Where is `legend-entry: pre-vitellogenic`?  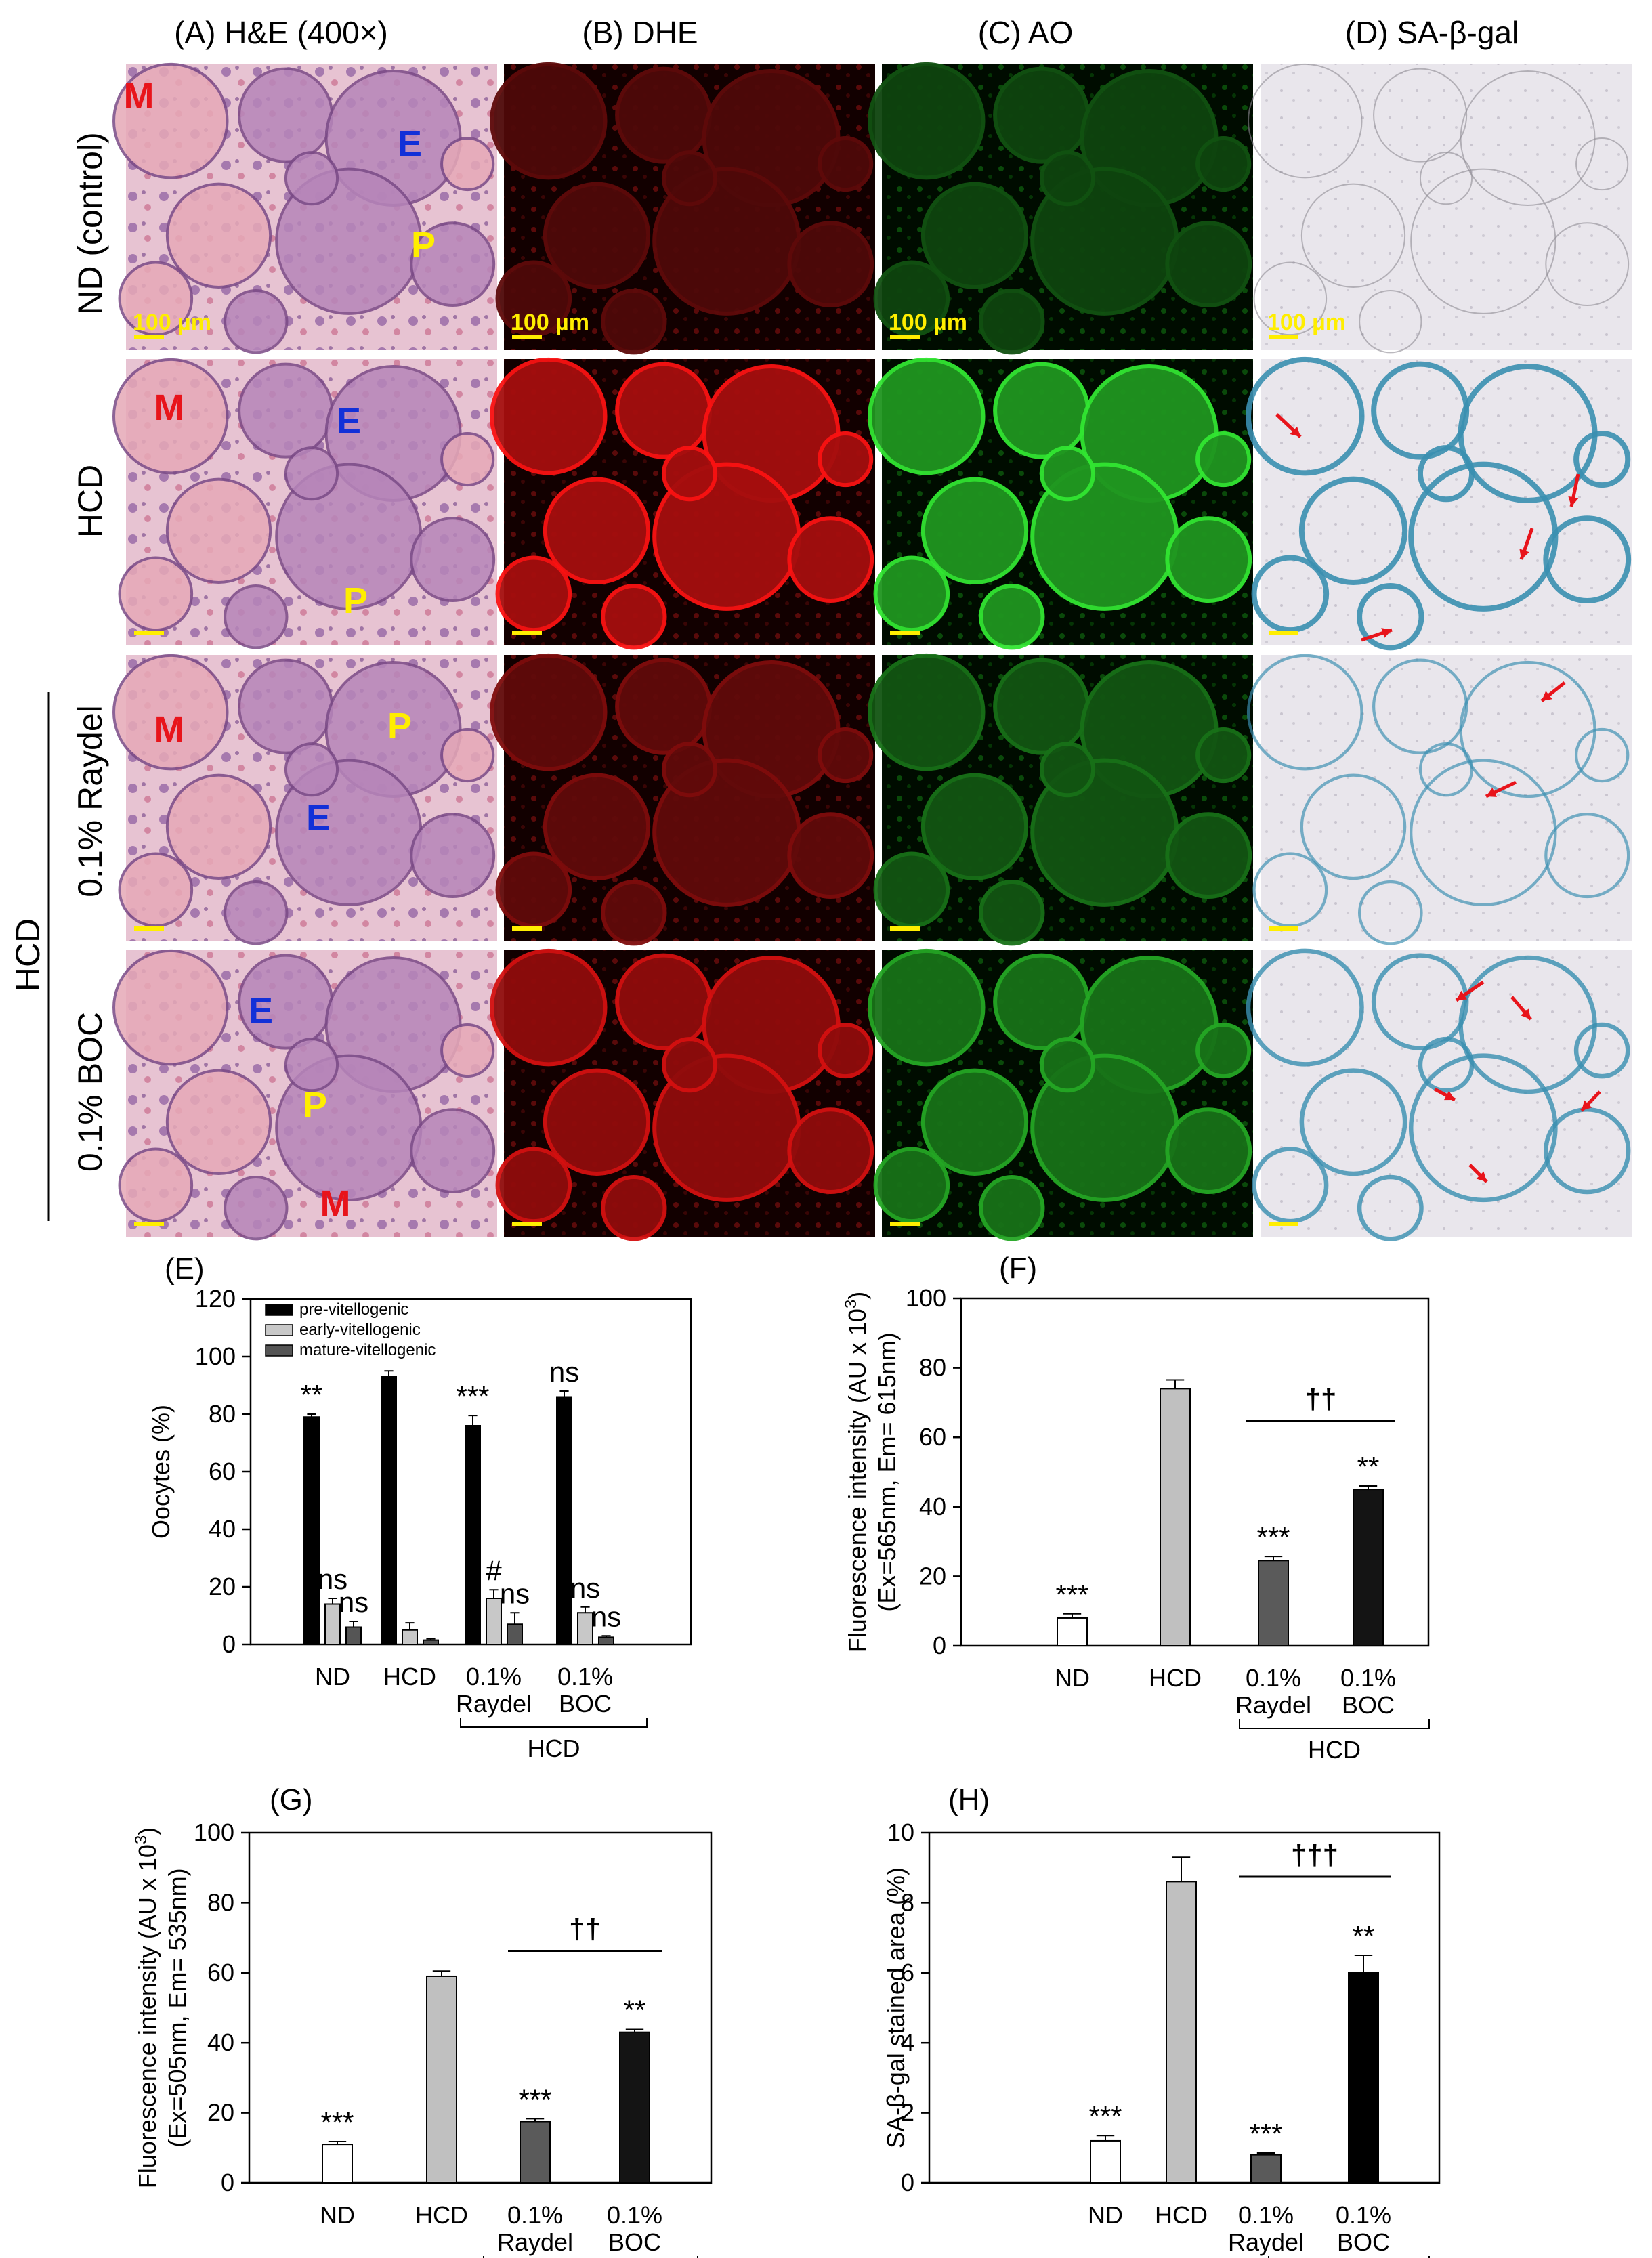
legend-entry: pre-vitellogenic is located at coordinates (353, 1309).